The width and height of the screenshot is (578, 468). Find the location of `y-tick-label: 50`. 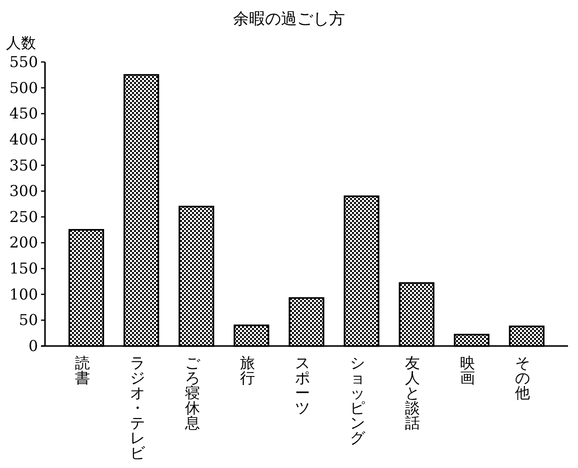

y-tick-label: 50 is located at coordinates (28, 320).